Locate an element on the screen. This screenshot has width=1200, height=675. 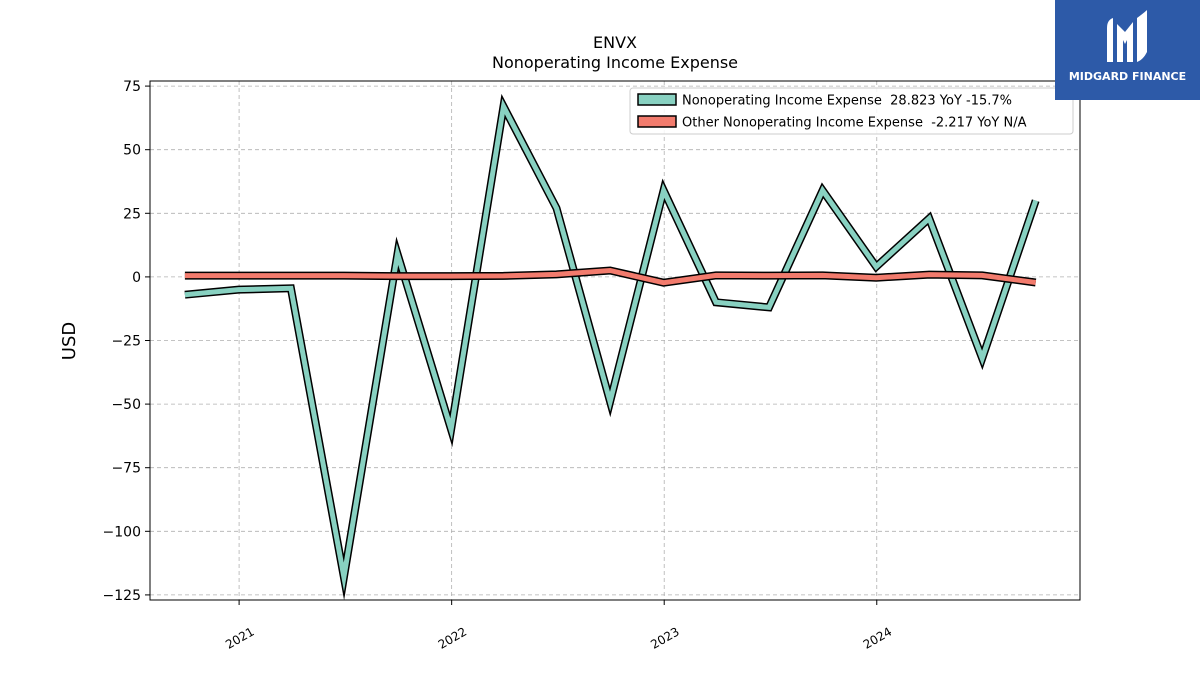
y-tick-label: −25 is located at coordinates (126, 342).